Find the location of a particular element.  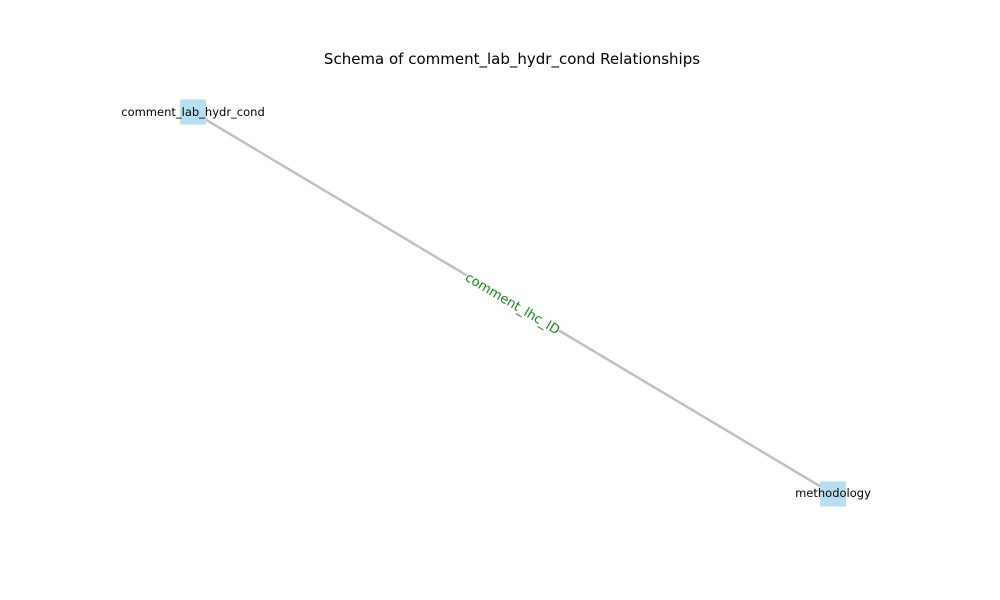

edge-label: comment_lhc_ID is located at coordinates (512, 304).